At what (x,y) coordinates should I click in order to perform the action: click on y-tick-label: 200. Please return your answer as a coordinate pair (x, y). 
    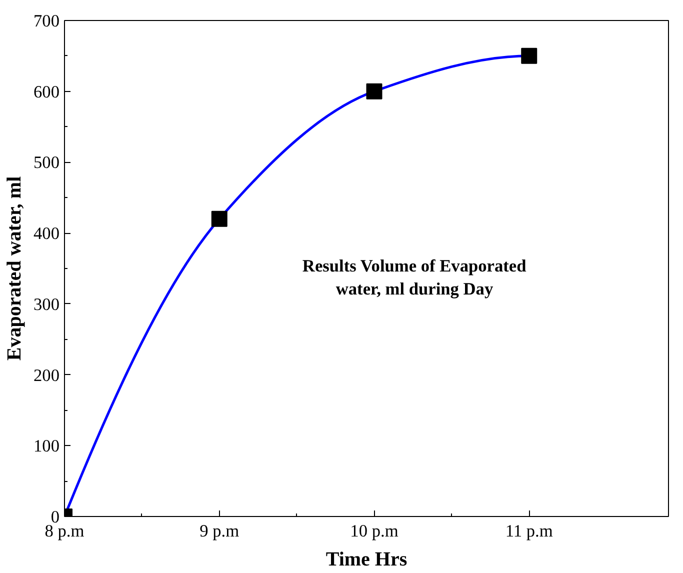
    Looking at the image, I should click on (47, 375).